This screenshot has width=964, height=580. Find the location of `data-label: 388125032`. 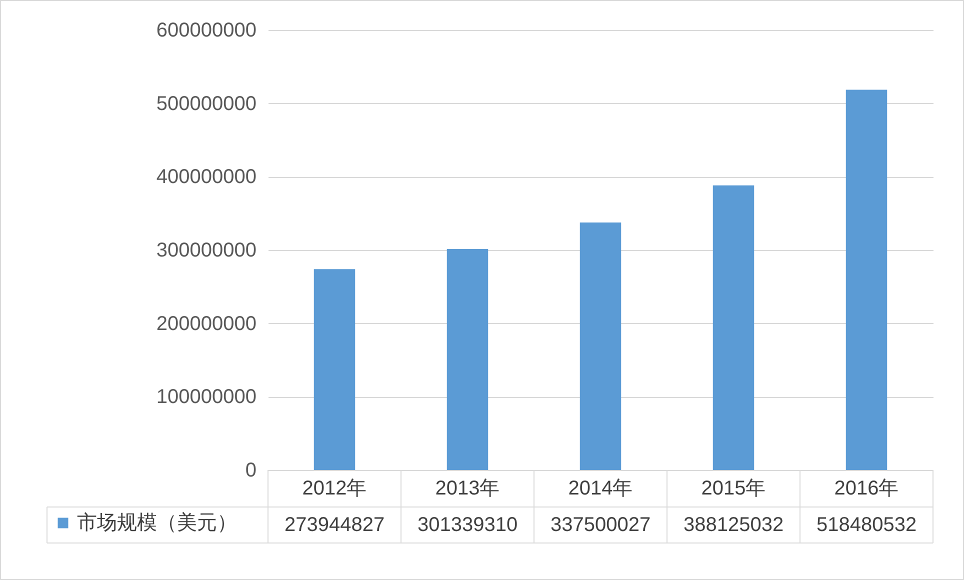

data-label: 388125032 is located at coordinates (733, 525).